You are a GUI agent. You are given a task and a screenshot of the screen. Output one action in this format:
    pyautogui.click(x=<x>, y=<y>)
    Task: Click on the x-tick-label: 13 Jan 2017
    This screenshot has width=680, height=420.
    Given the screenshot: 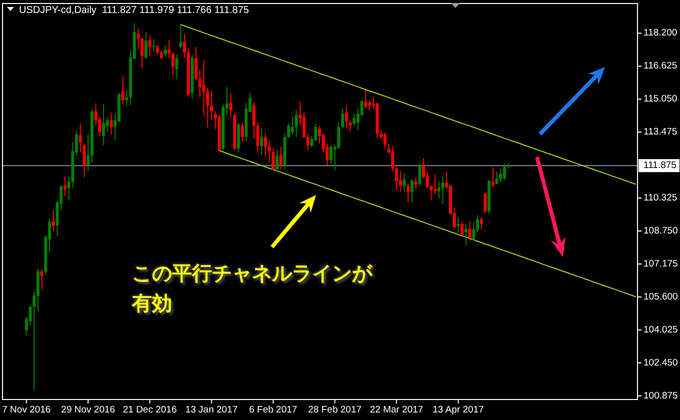 What is the action you would take?
    pyautogui.click(x=211, y=410)
    